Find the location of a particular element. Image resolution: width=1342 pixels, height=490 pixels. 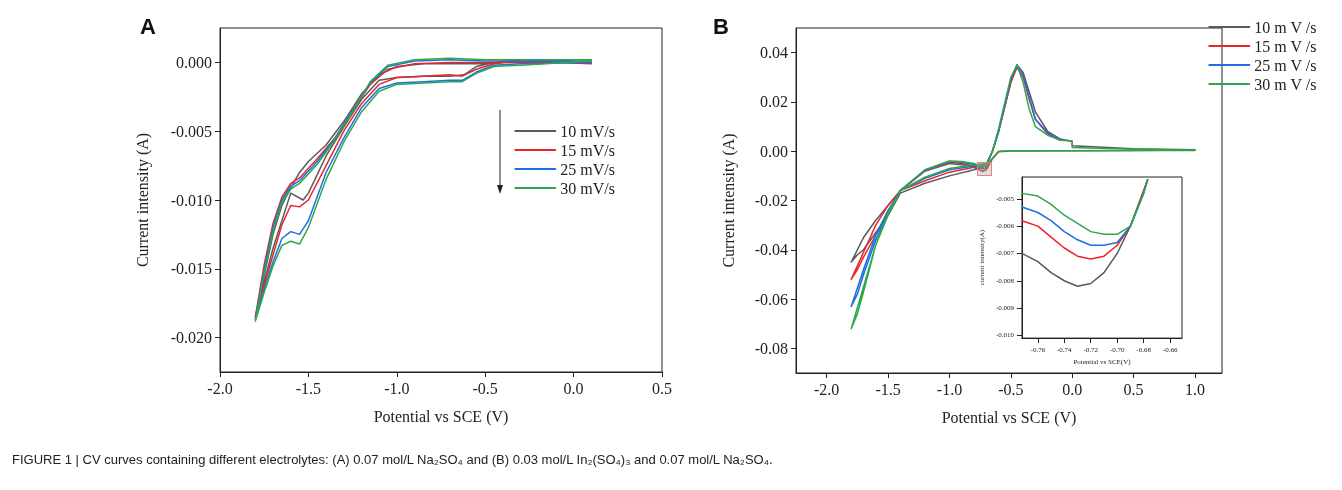

chart-title: A is located at coordinates (148, 26).